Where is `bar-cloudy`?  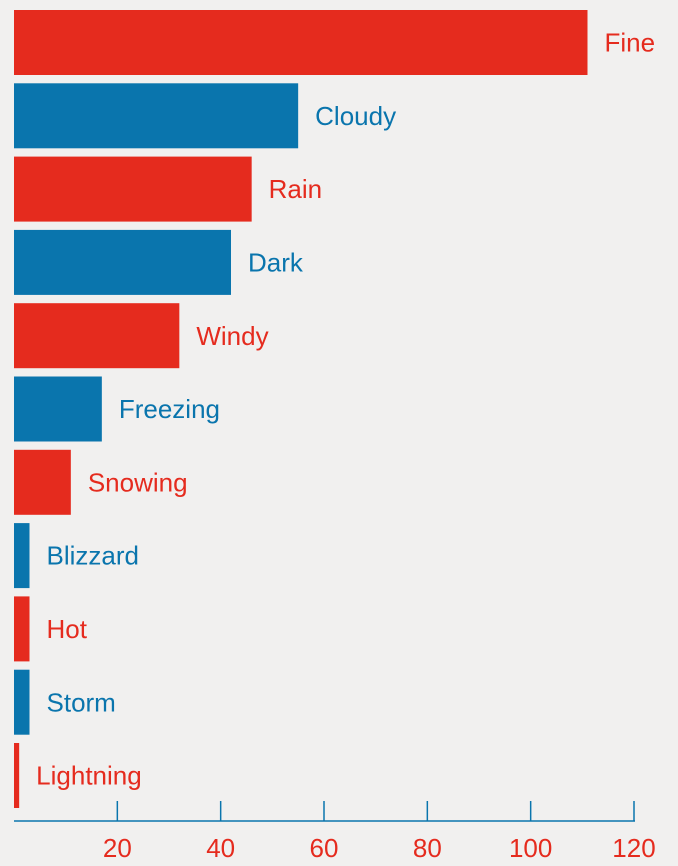
bar-cloudy is located at coordinates (156, 116).